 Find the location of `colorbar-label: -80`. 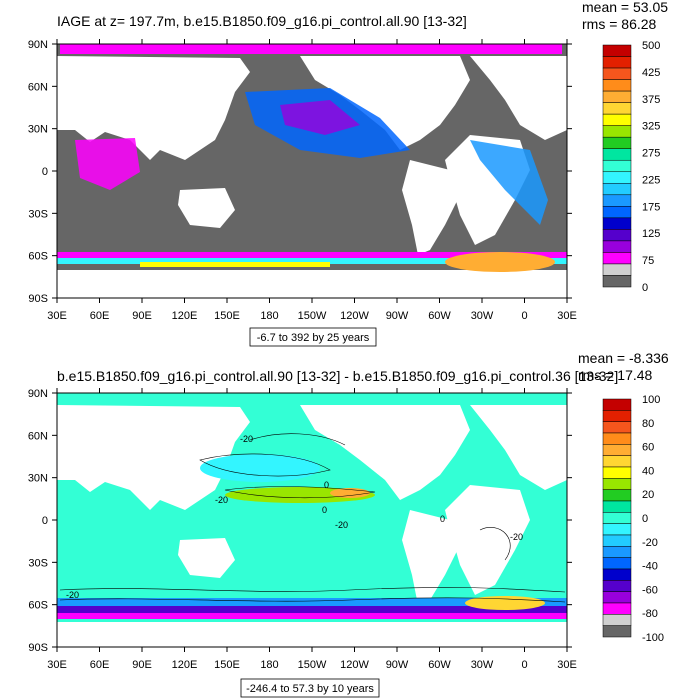

colorbar-label: -80 is located at coordinates (650, 614).